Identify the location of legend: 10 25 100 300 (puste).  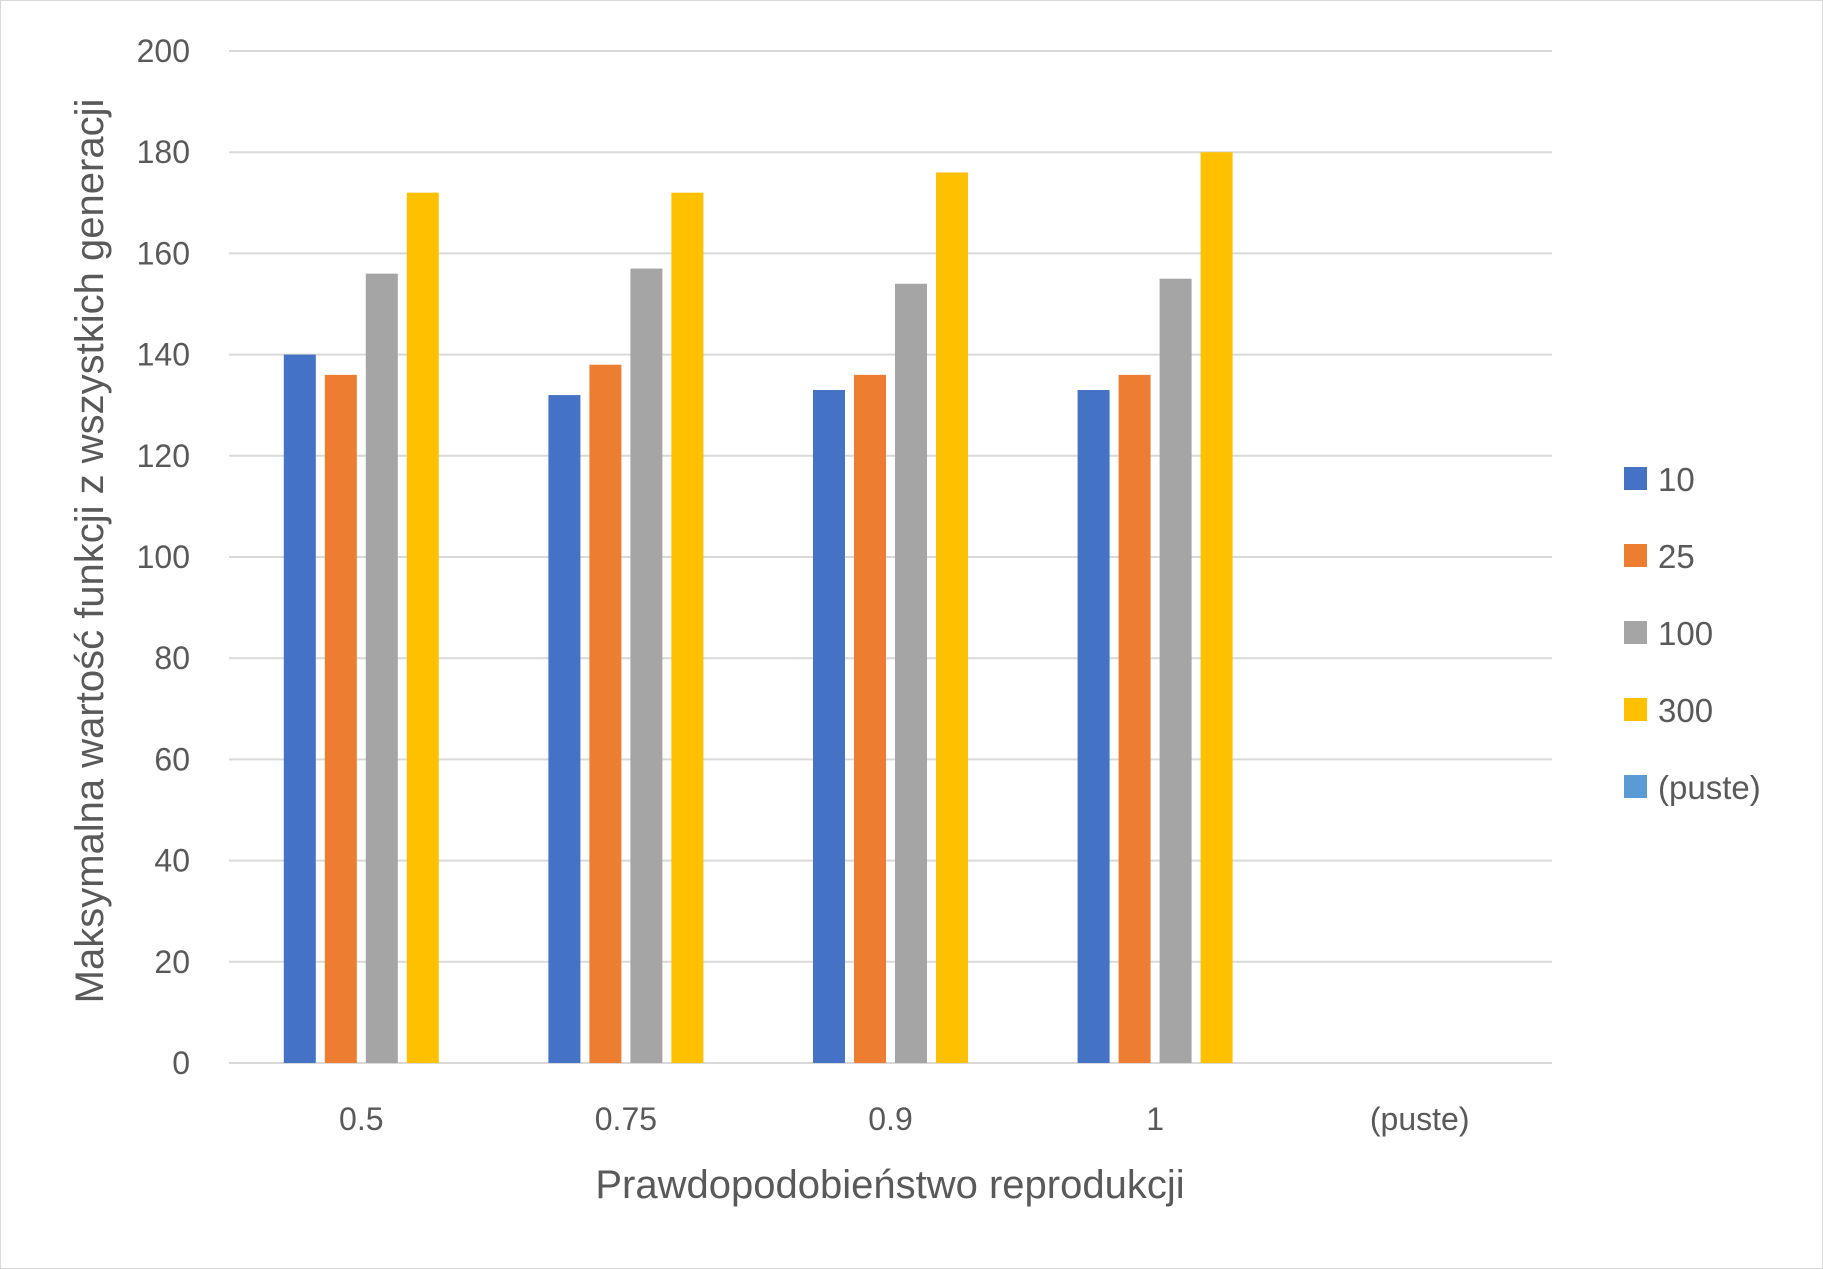
(1692, 633).